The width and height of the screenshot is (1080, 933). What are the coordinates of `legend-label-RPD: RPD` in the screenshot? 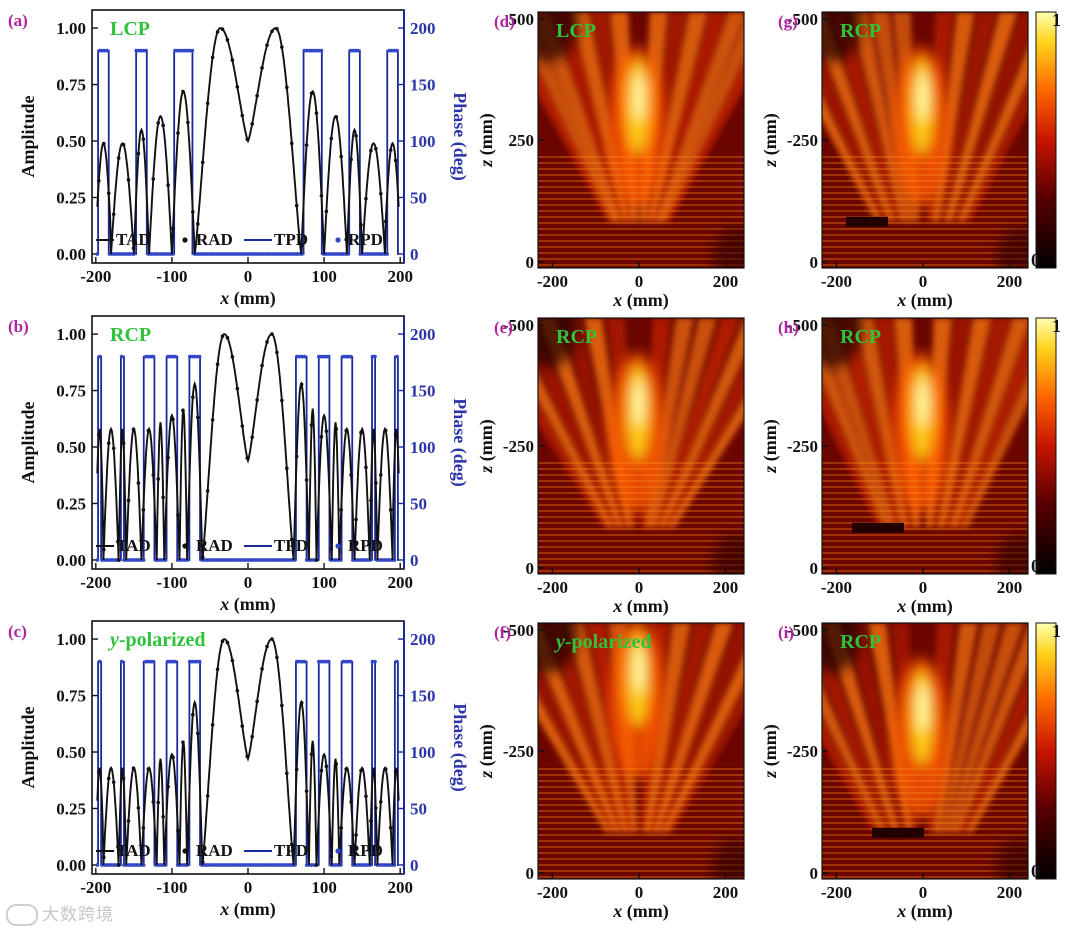 It's located at (365, 239).